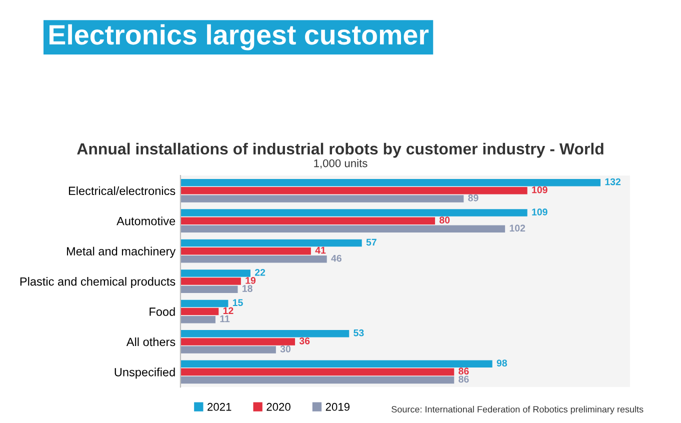  What do you see at coordinates (336, 258) in the screenshot?
I see `data-label: 46` at bounding box center [336, 258].